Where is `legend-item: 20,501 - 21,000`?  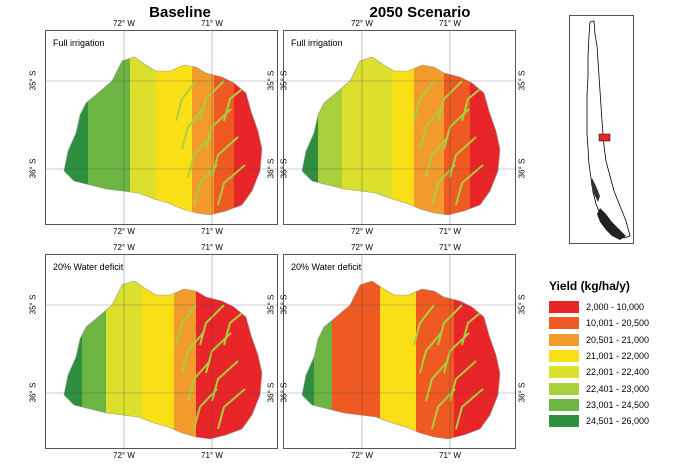
legend-item: 20,501 - 21,000 is located at coordinates (599, 340).